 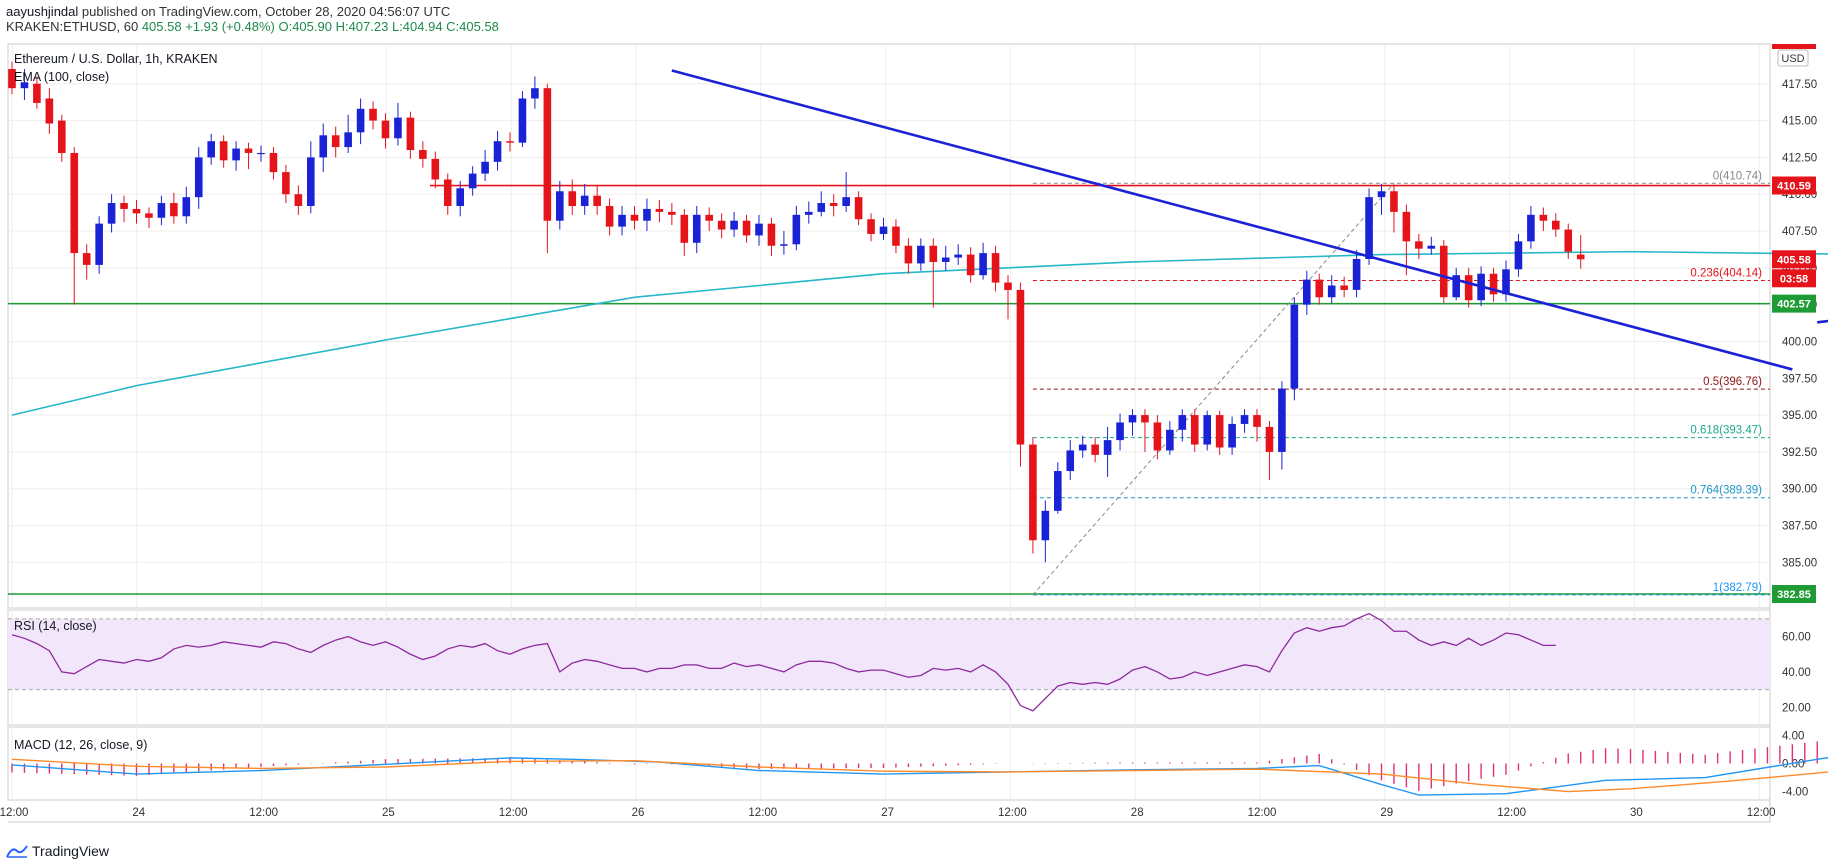 I want to click on ohlc-values: O:405.90 H:407.23 L:404.94 C:405.58, so click(x=388, y=26).